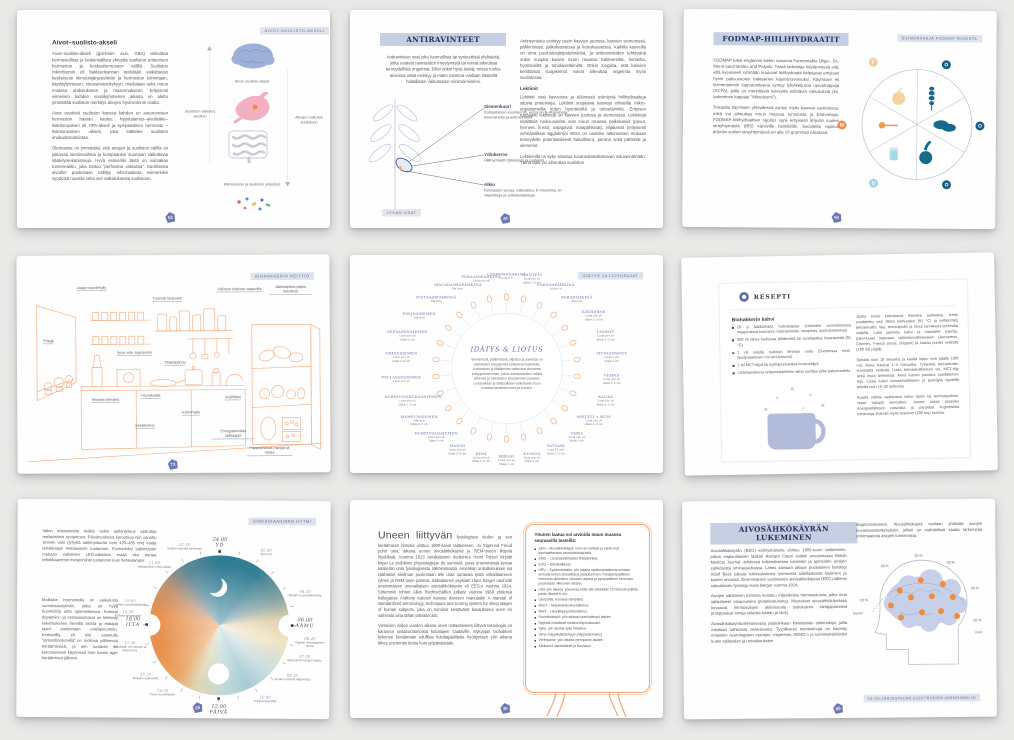 Image resolution: width=1014 pixels, height=740 pixels. What do you see at coordinates (209, 48) in the screenshot?
I see `arrow-up-icon` at bounding box center [209, 48].